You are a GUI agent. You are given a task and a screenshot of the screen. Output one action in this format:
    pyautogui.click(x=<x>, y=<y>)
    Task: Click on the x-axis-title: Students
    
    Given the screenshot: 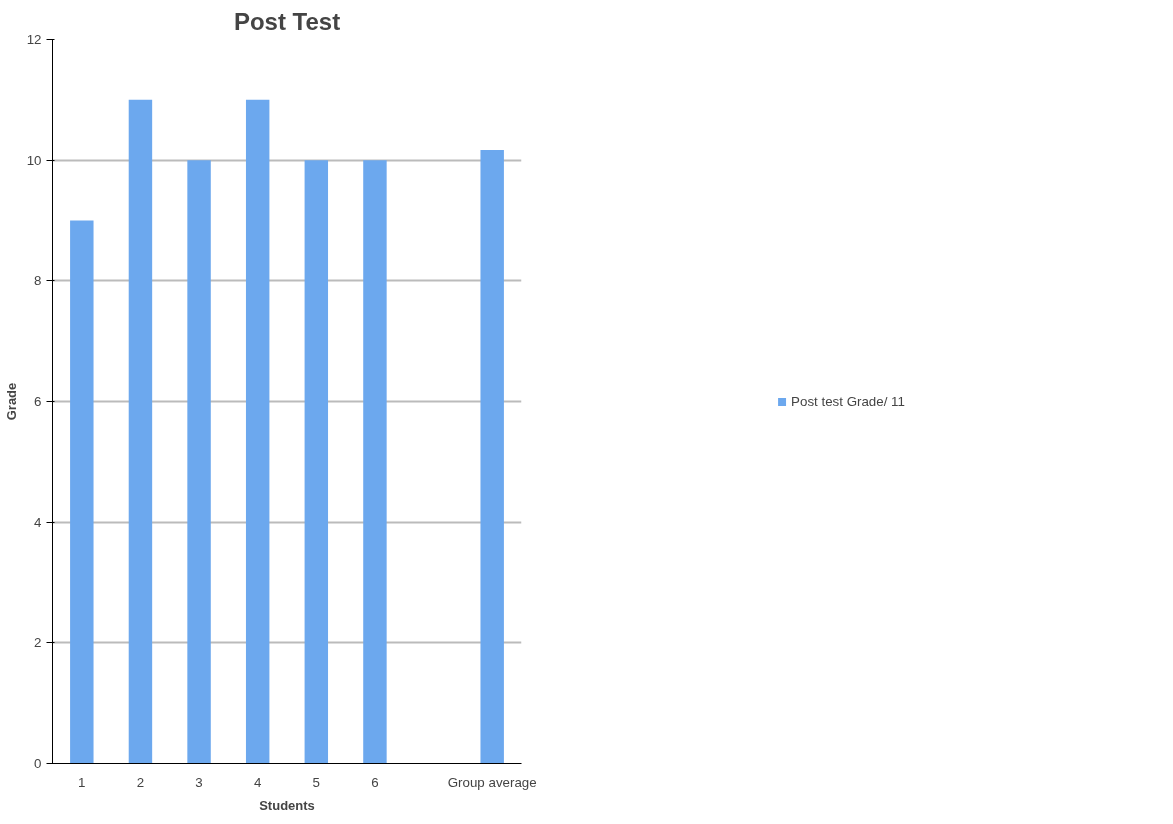 What is the action you would take?
    pyautogui.click(x=287, y=805)
    